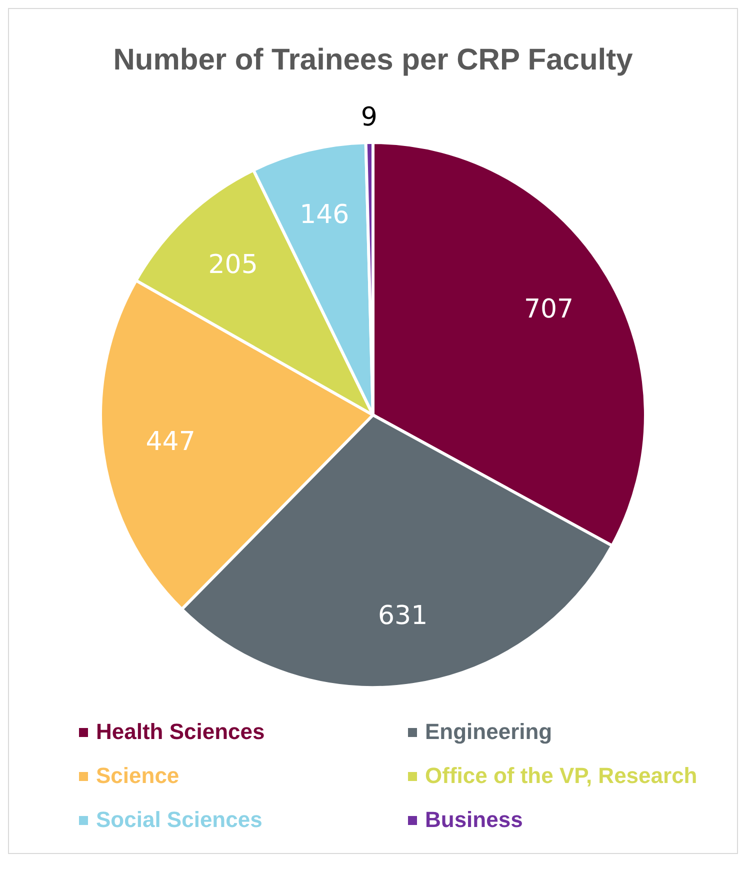 The height and width of the screenshot is (869, 746). I want to click on data-label: 9, so click(369, 117).